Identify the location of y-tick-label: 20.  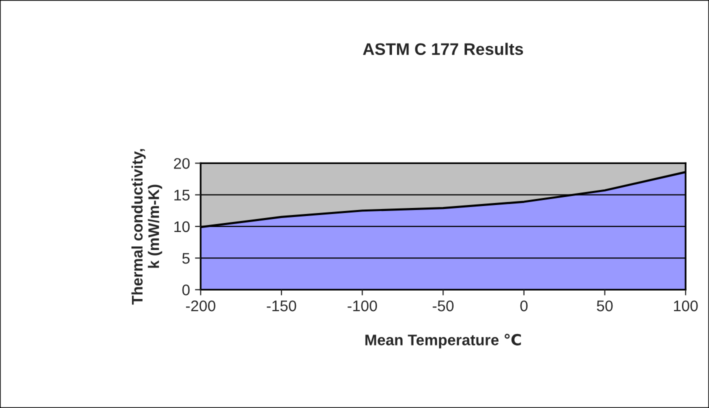
(182, 163).